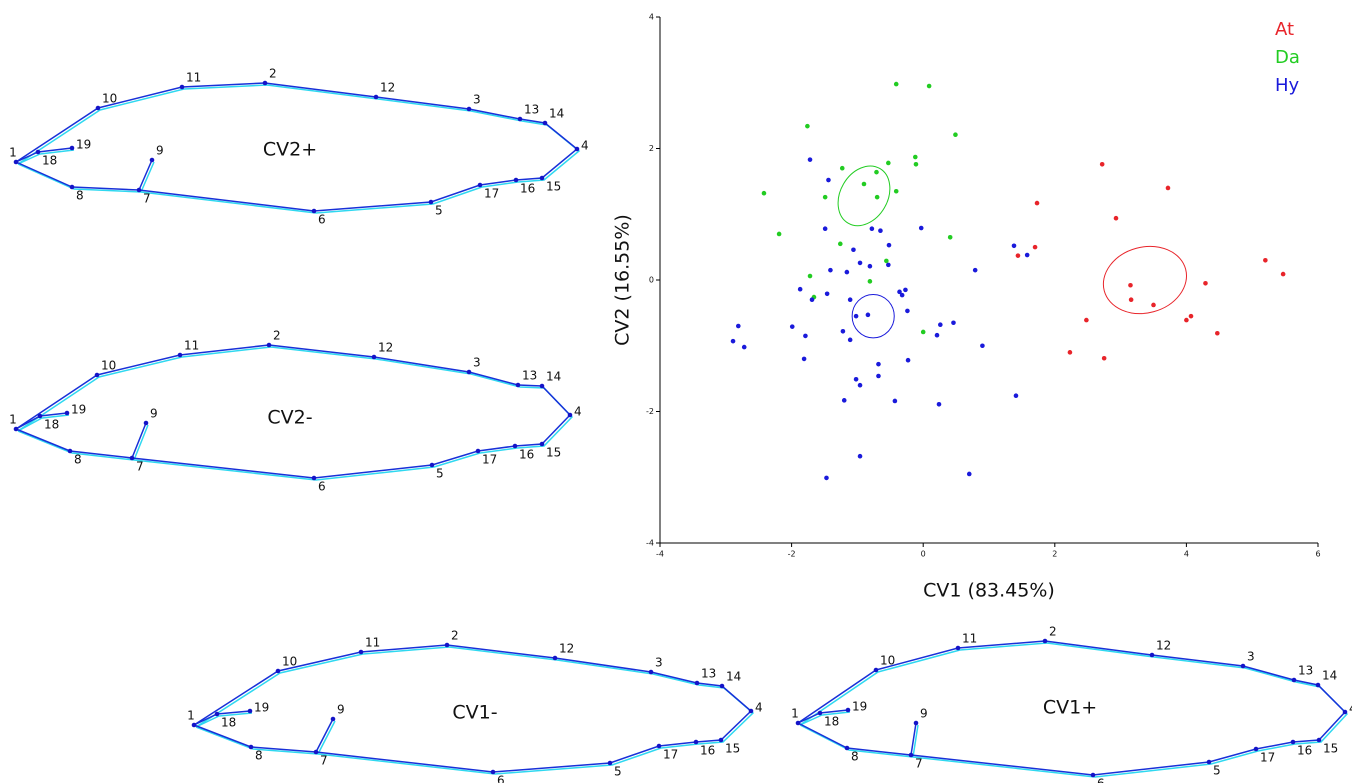 The height and width of the screenshot is (783, 1352). What do you see at coordinates (289, 418) in the screenshot?
I see `panel-title: CV2-` at bounding box center [289, 418].